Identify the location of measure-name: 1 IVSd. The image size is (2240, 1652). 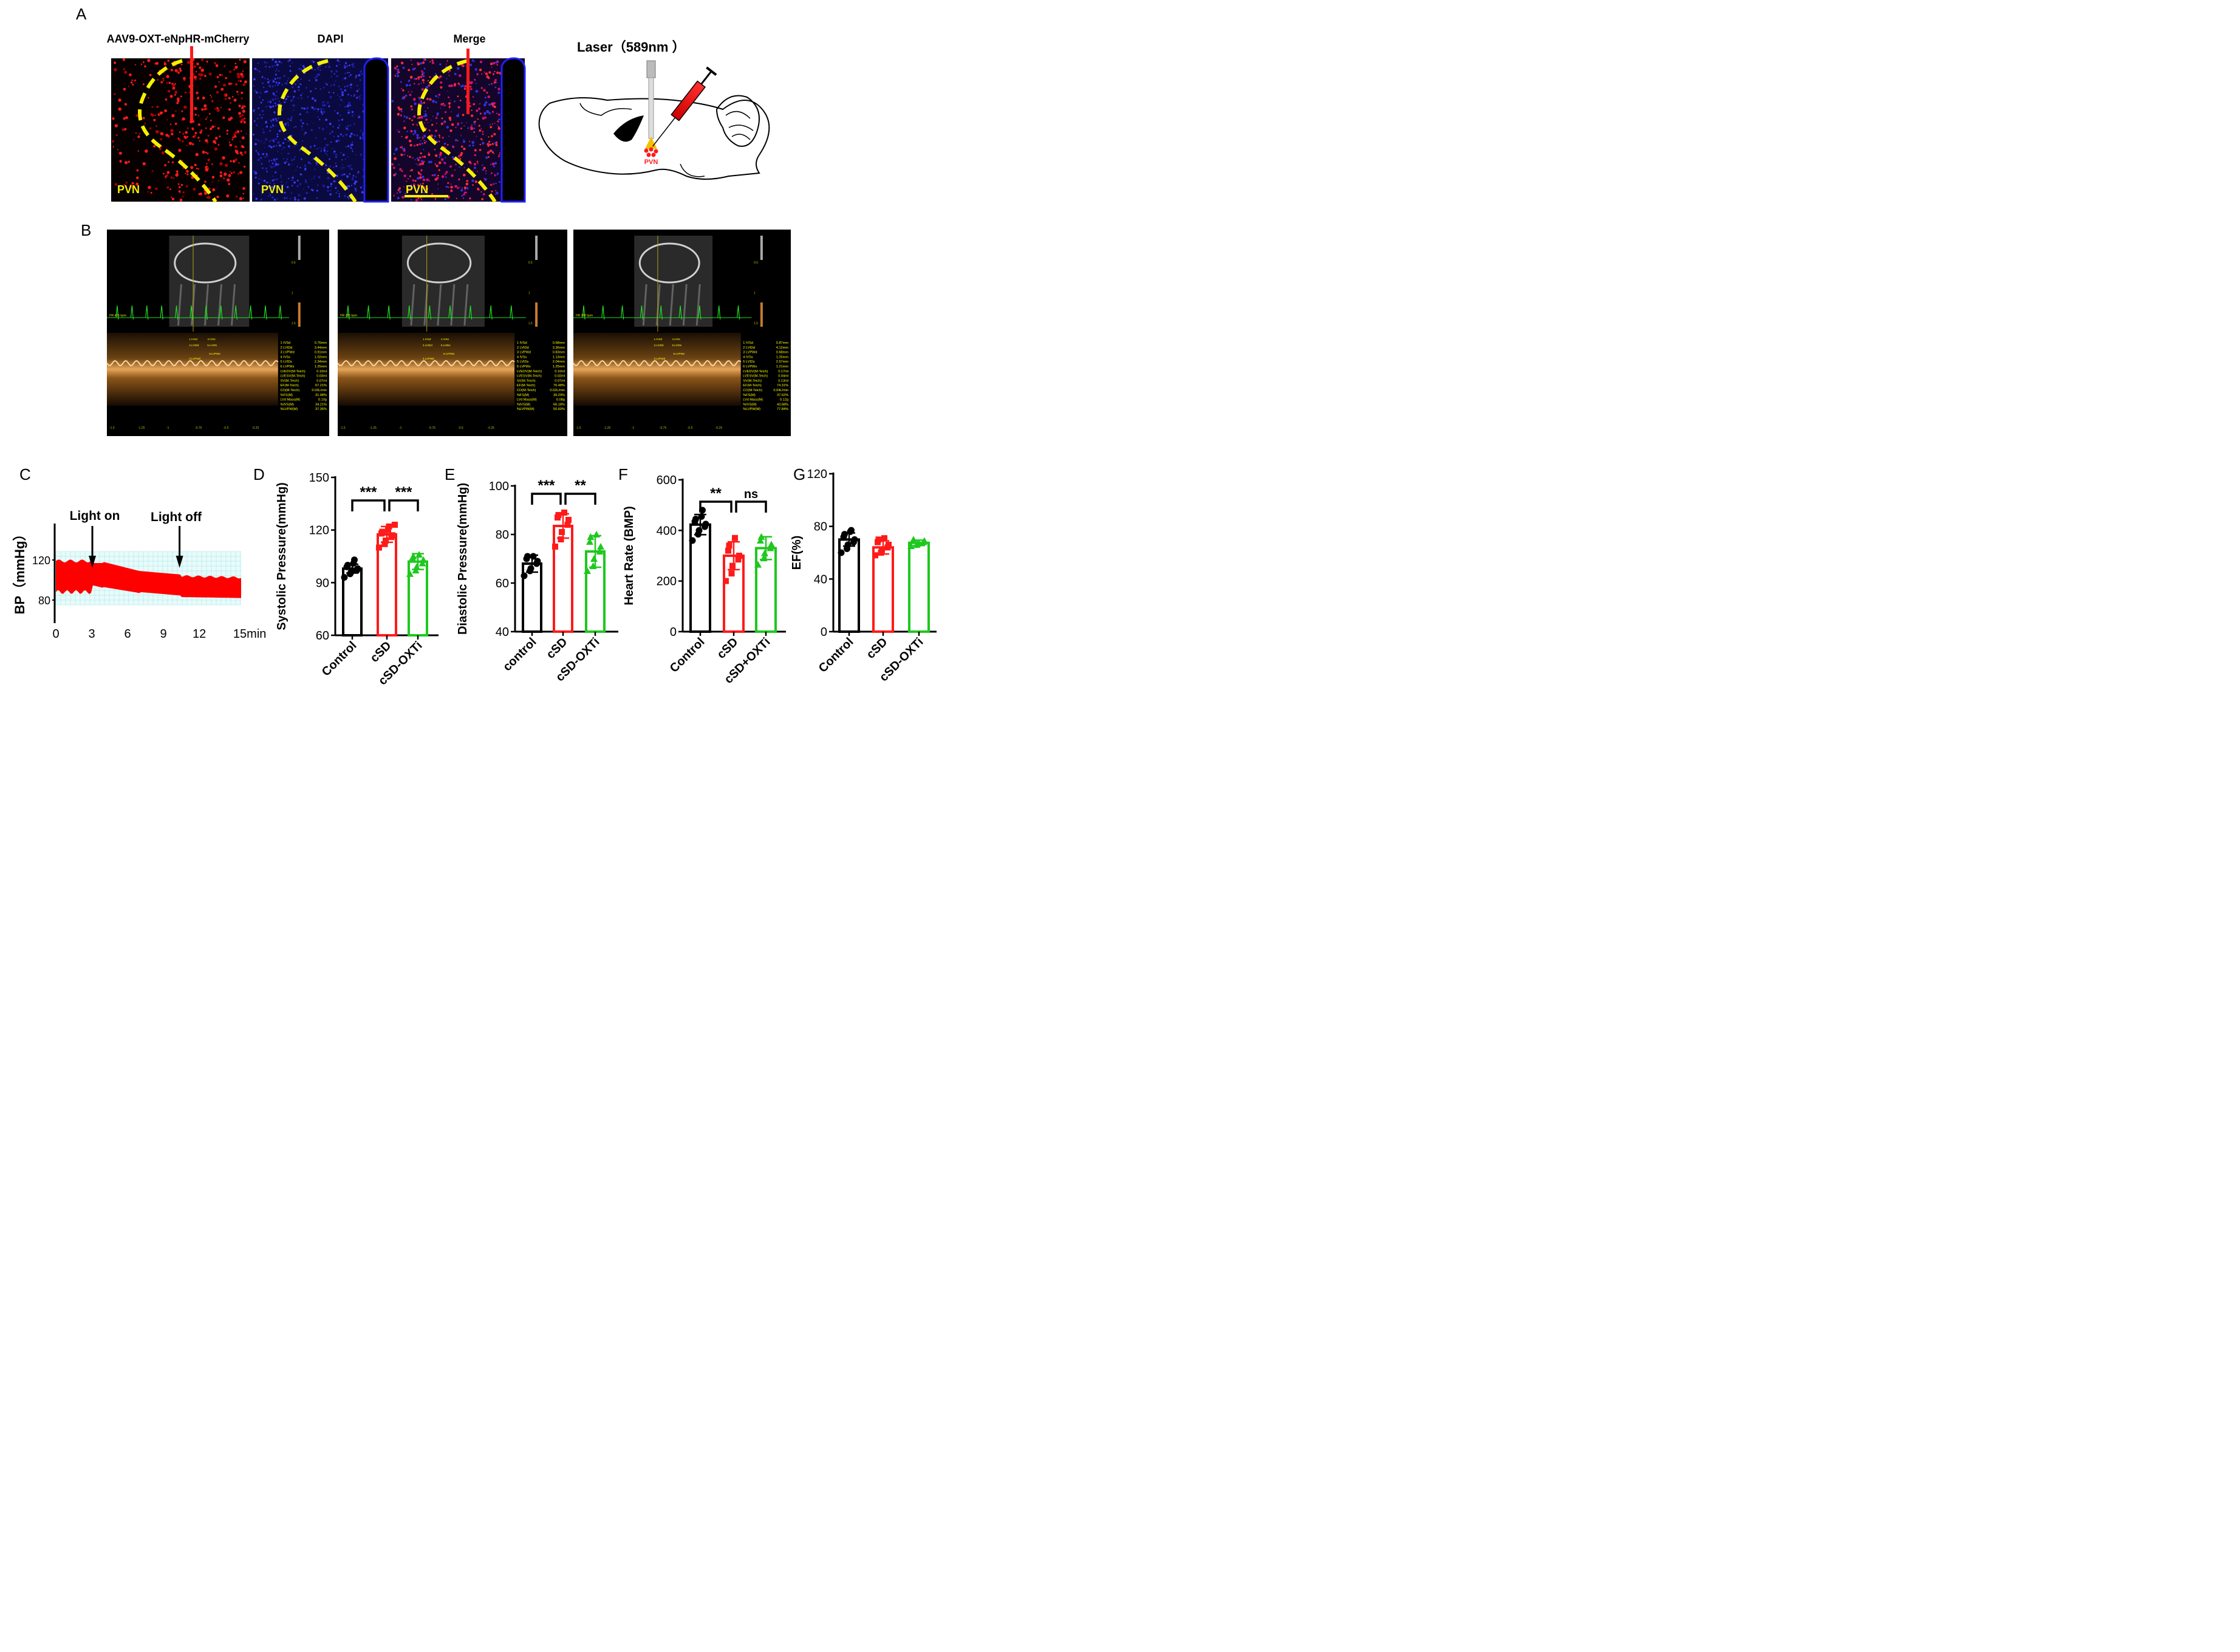
(522, 343).